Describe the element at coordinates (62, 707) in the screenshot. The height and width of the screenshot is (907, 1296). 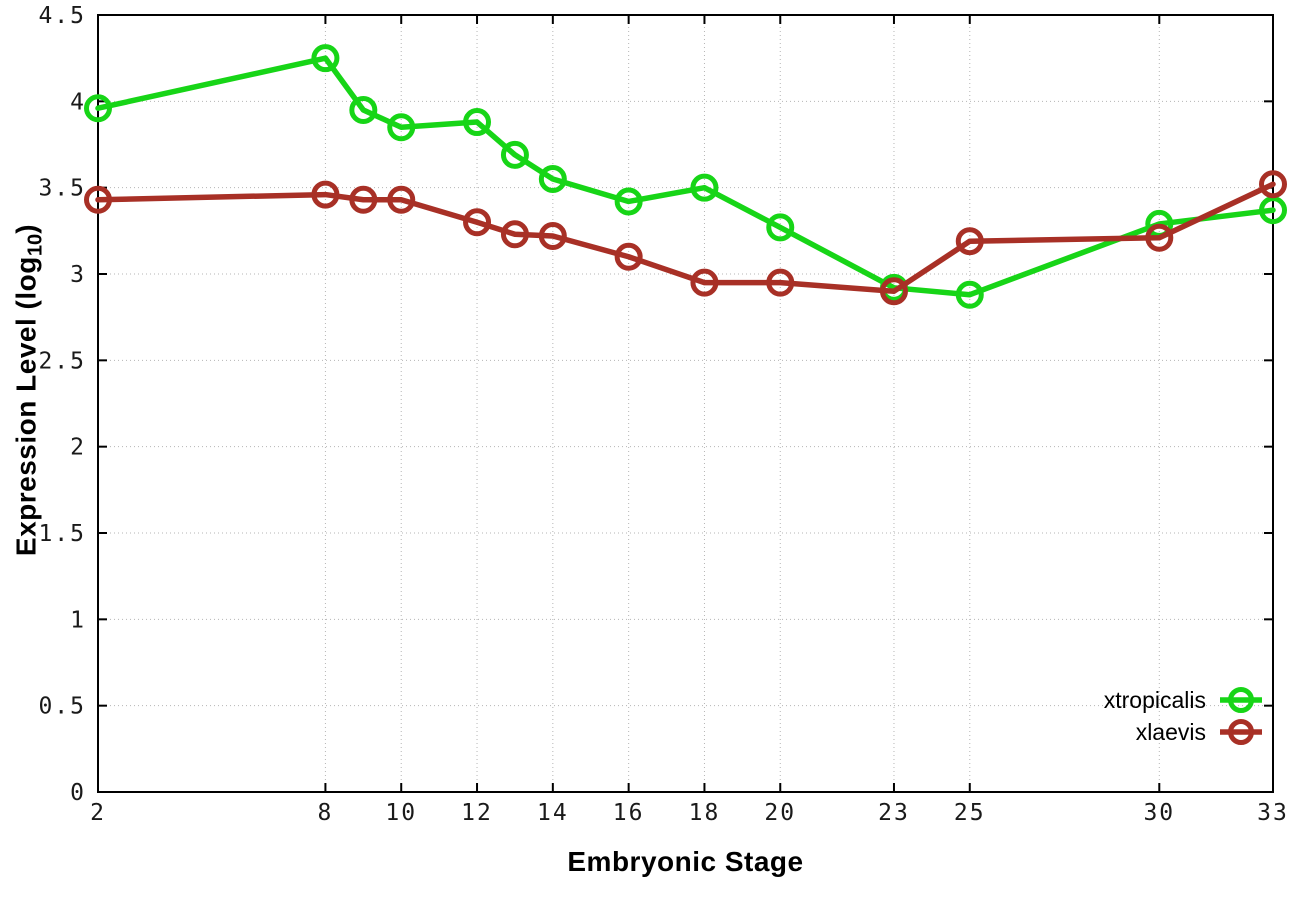
I see `y-tick-label: 0.5` at that location.